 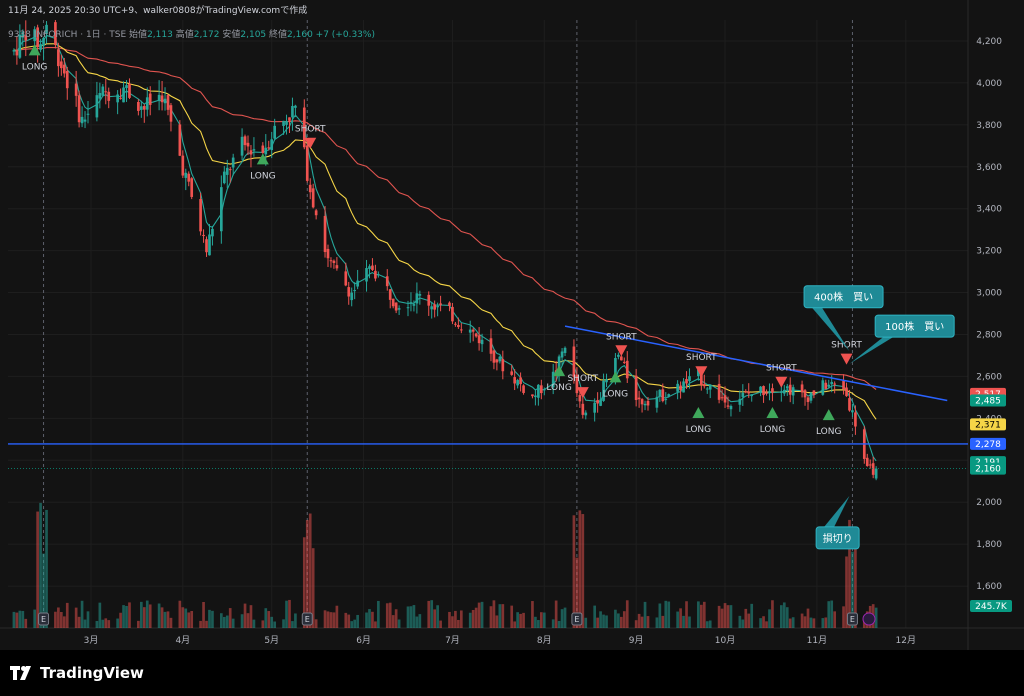 I want to click on x-tick-label: 9月, so click(x=636, y=640).